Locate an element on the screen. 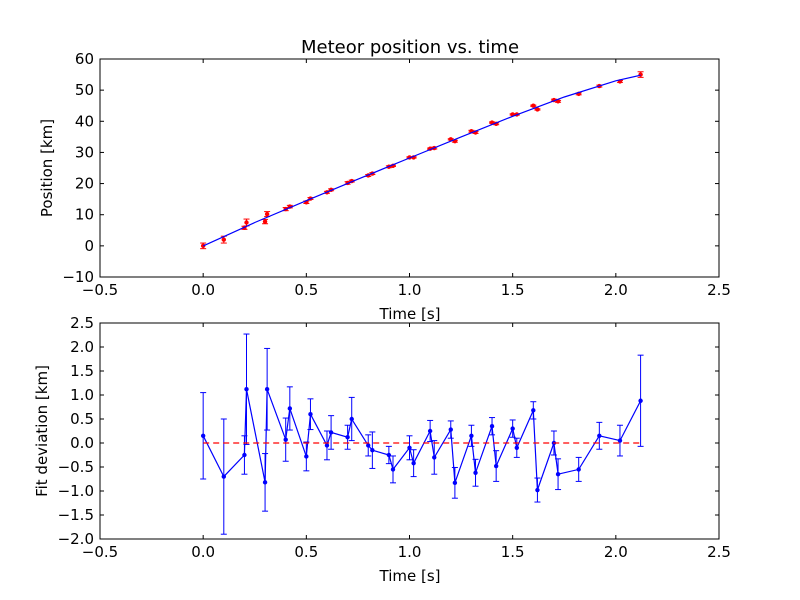  y-tick-label: −10 is located at coordinates (78, 277).